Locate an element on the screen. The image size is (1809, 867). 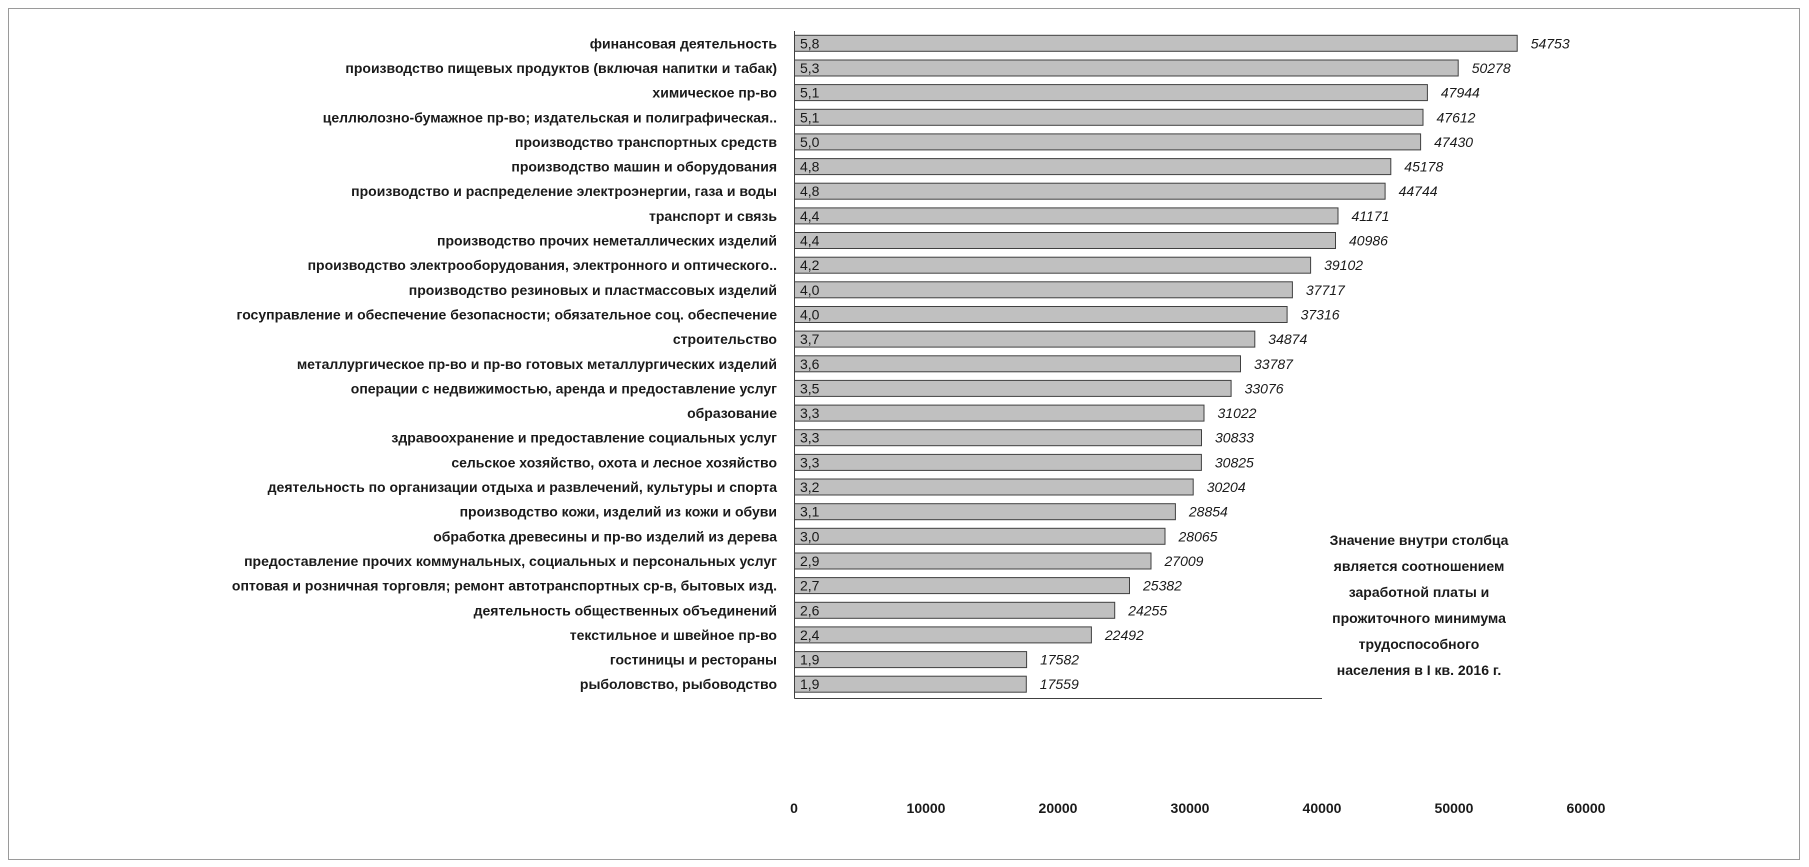
x-tick-label: 30000 is located at coordinates (1190, 808).